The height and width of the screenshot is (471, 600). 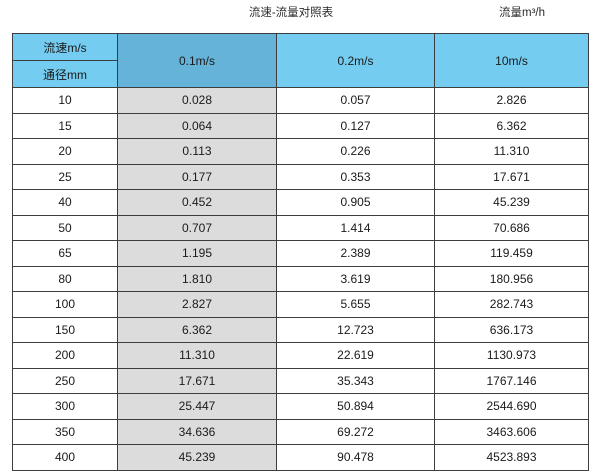 What do you see at coordinates (197, 406) in the screenshot?
I see `cell-value-0: 25.447` at bounding box center [197, 406].